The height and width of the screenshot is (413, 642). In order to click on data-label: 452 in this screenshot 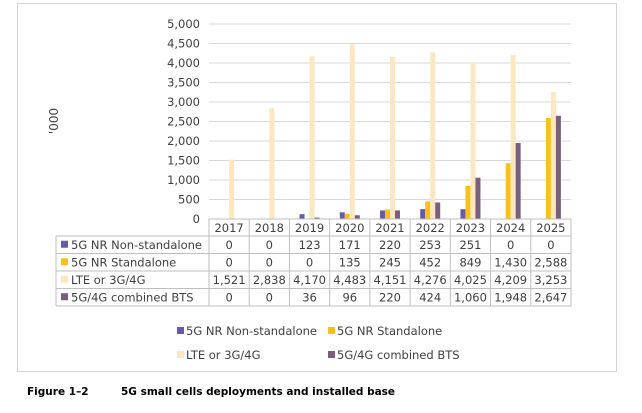, I will do `click(430, 262)`.